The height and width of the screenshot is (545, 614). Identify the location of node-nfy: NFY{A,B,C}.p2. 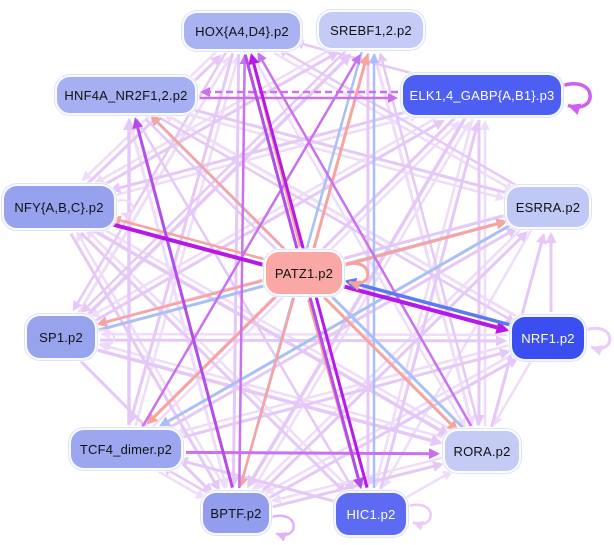
(59, 207).